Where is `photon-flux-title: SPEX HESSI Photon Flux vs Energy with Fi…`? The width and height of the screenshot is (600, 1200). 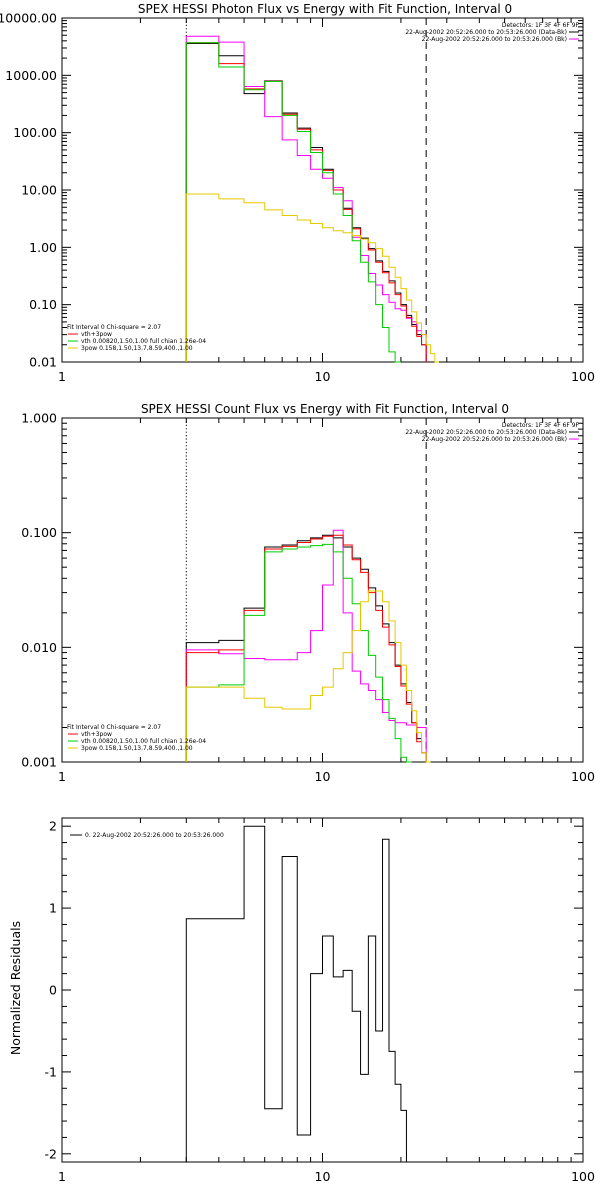
photon-flux-title: SPEX HESSI Photon Flux vs Energy with Fi… is located at coordinates (325, 9).